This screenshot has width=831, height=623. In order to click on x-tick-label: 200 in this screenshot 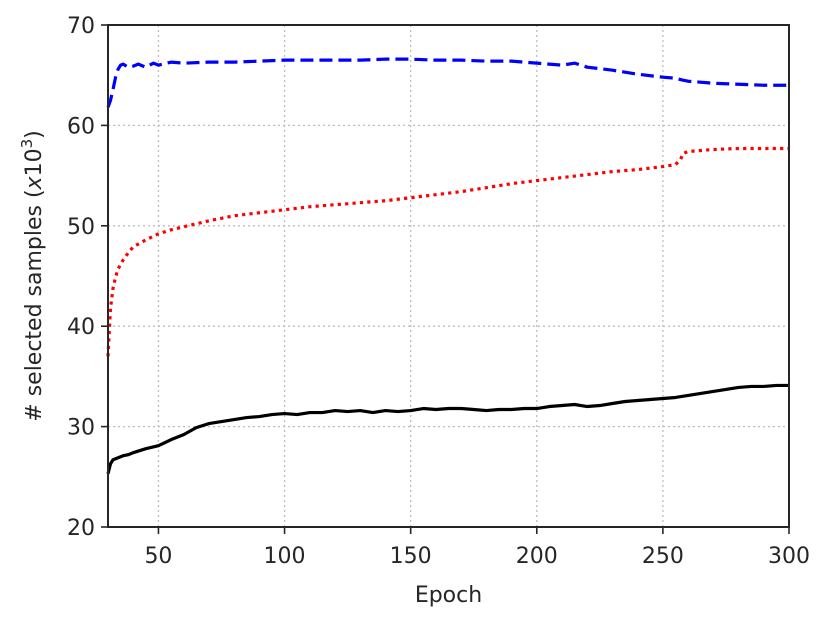, I will do `click(537, 556)`.